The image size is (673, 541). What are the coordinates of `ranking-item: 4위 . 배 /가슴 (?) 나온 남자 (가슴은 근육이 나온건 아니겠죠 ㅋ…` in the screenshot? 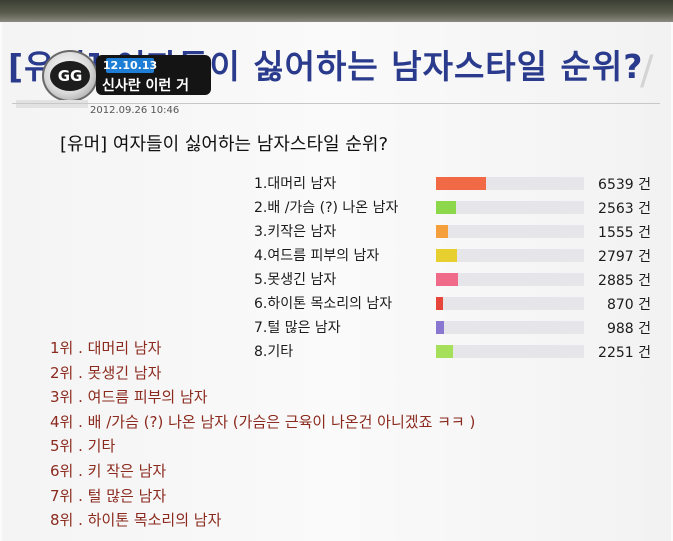 It's located at (263, 422).